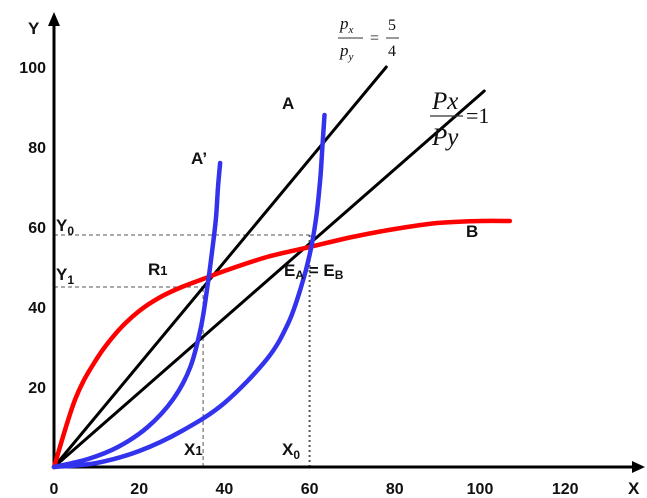 Image resolution: width=647 pixels, height=498 pixels. I want to click on ratio2-den: Py, so click(445, 137).